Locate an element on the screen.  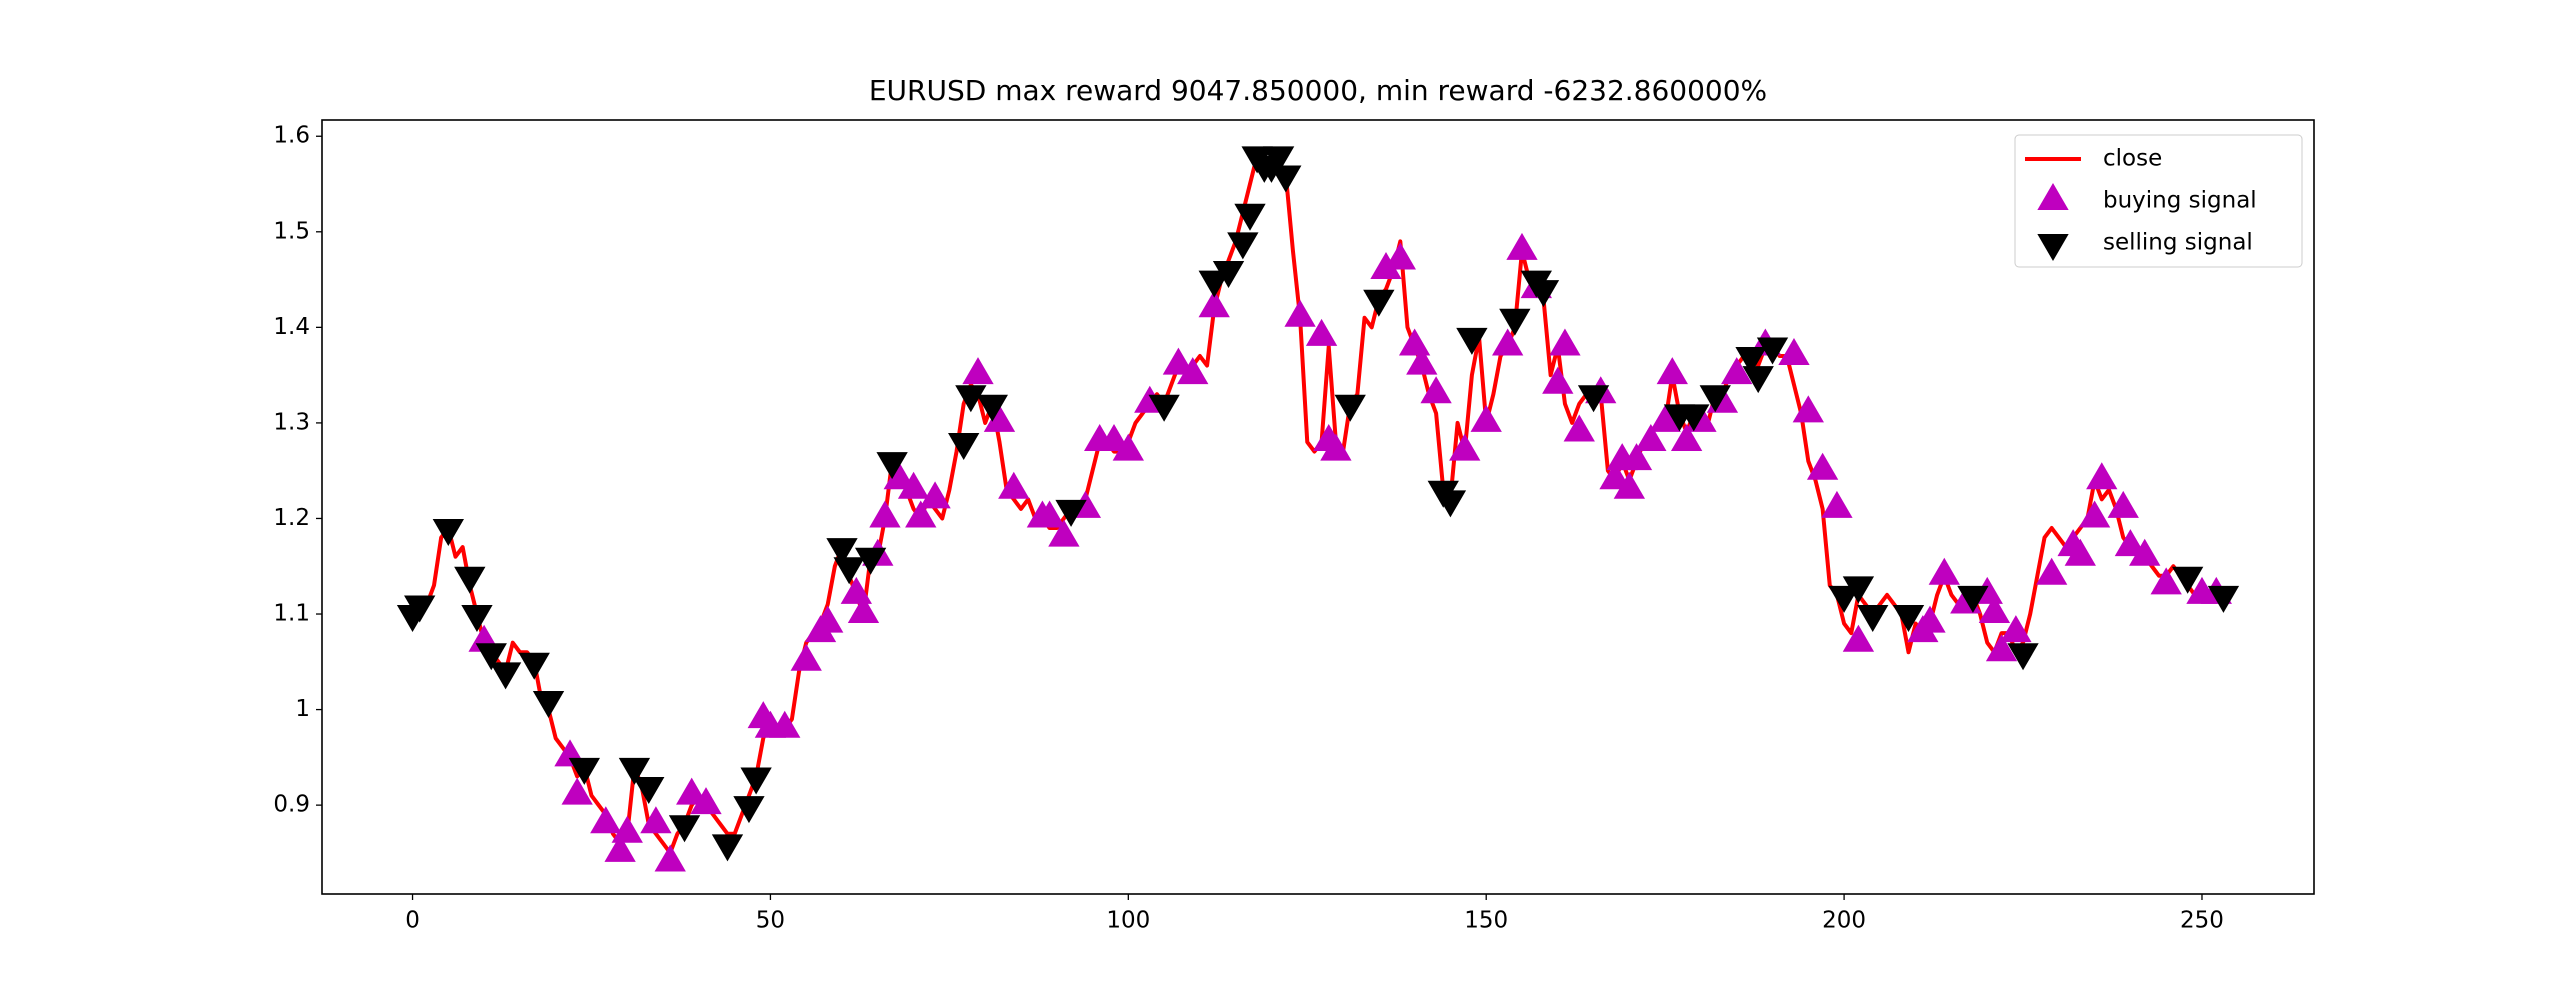
legend-label: close is located at coordinates (2132, 159).